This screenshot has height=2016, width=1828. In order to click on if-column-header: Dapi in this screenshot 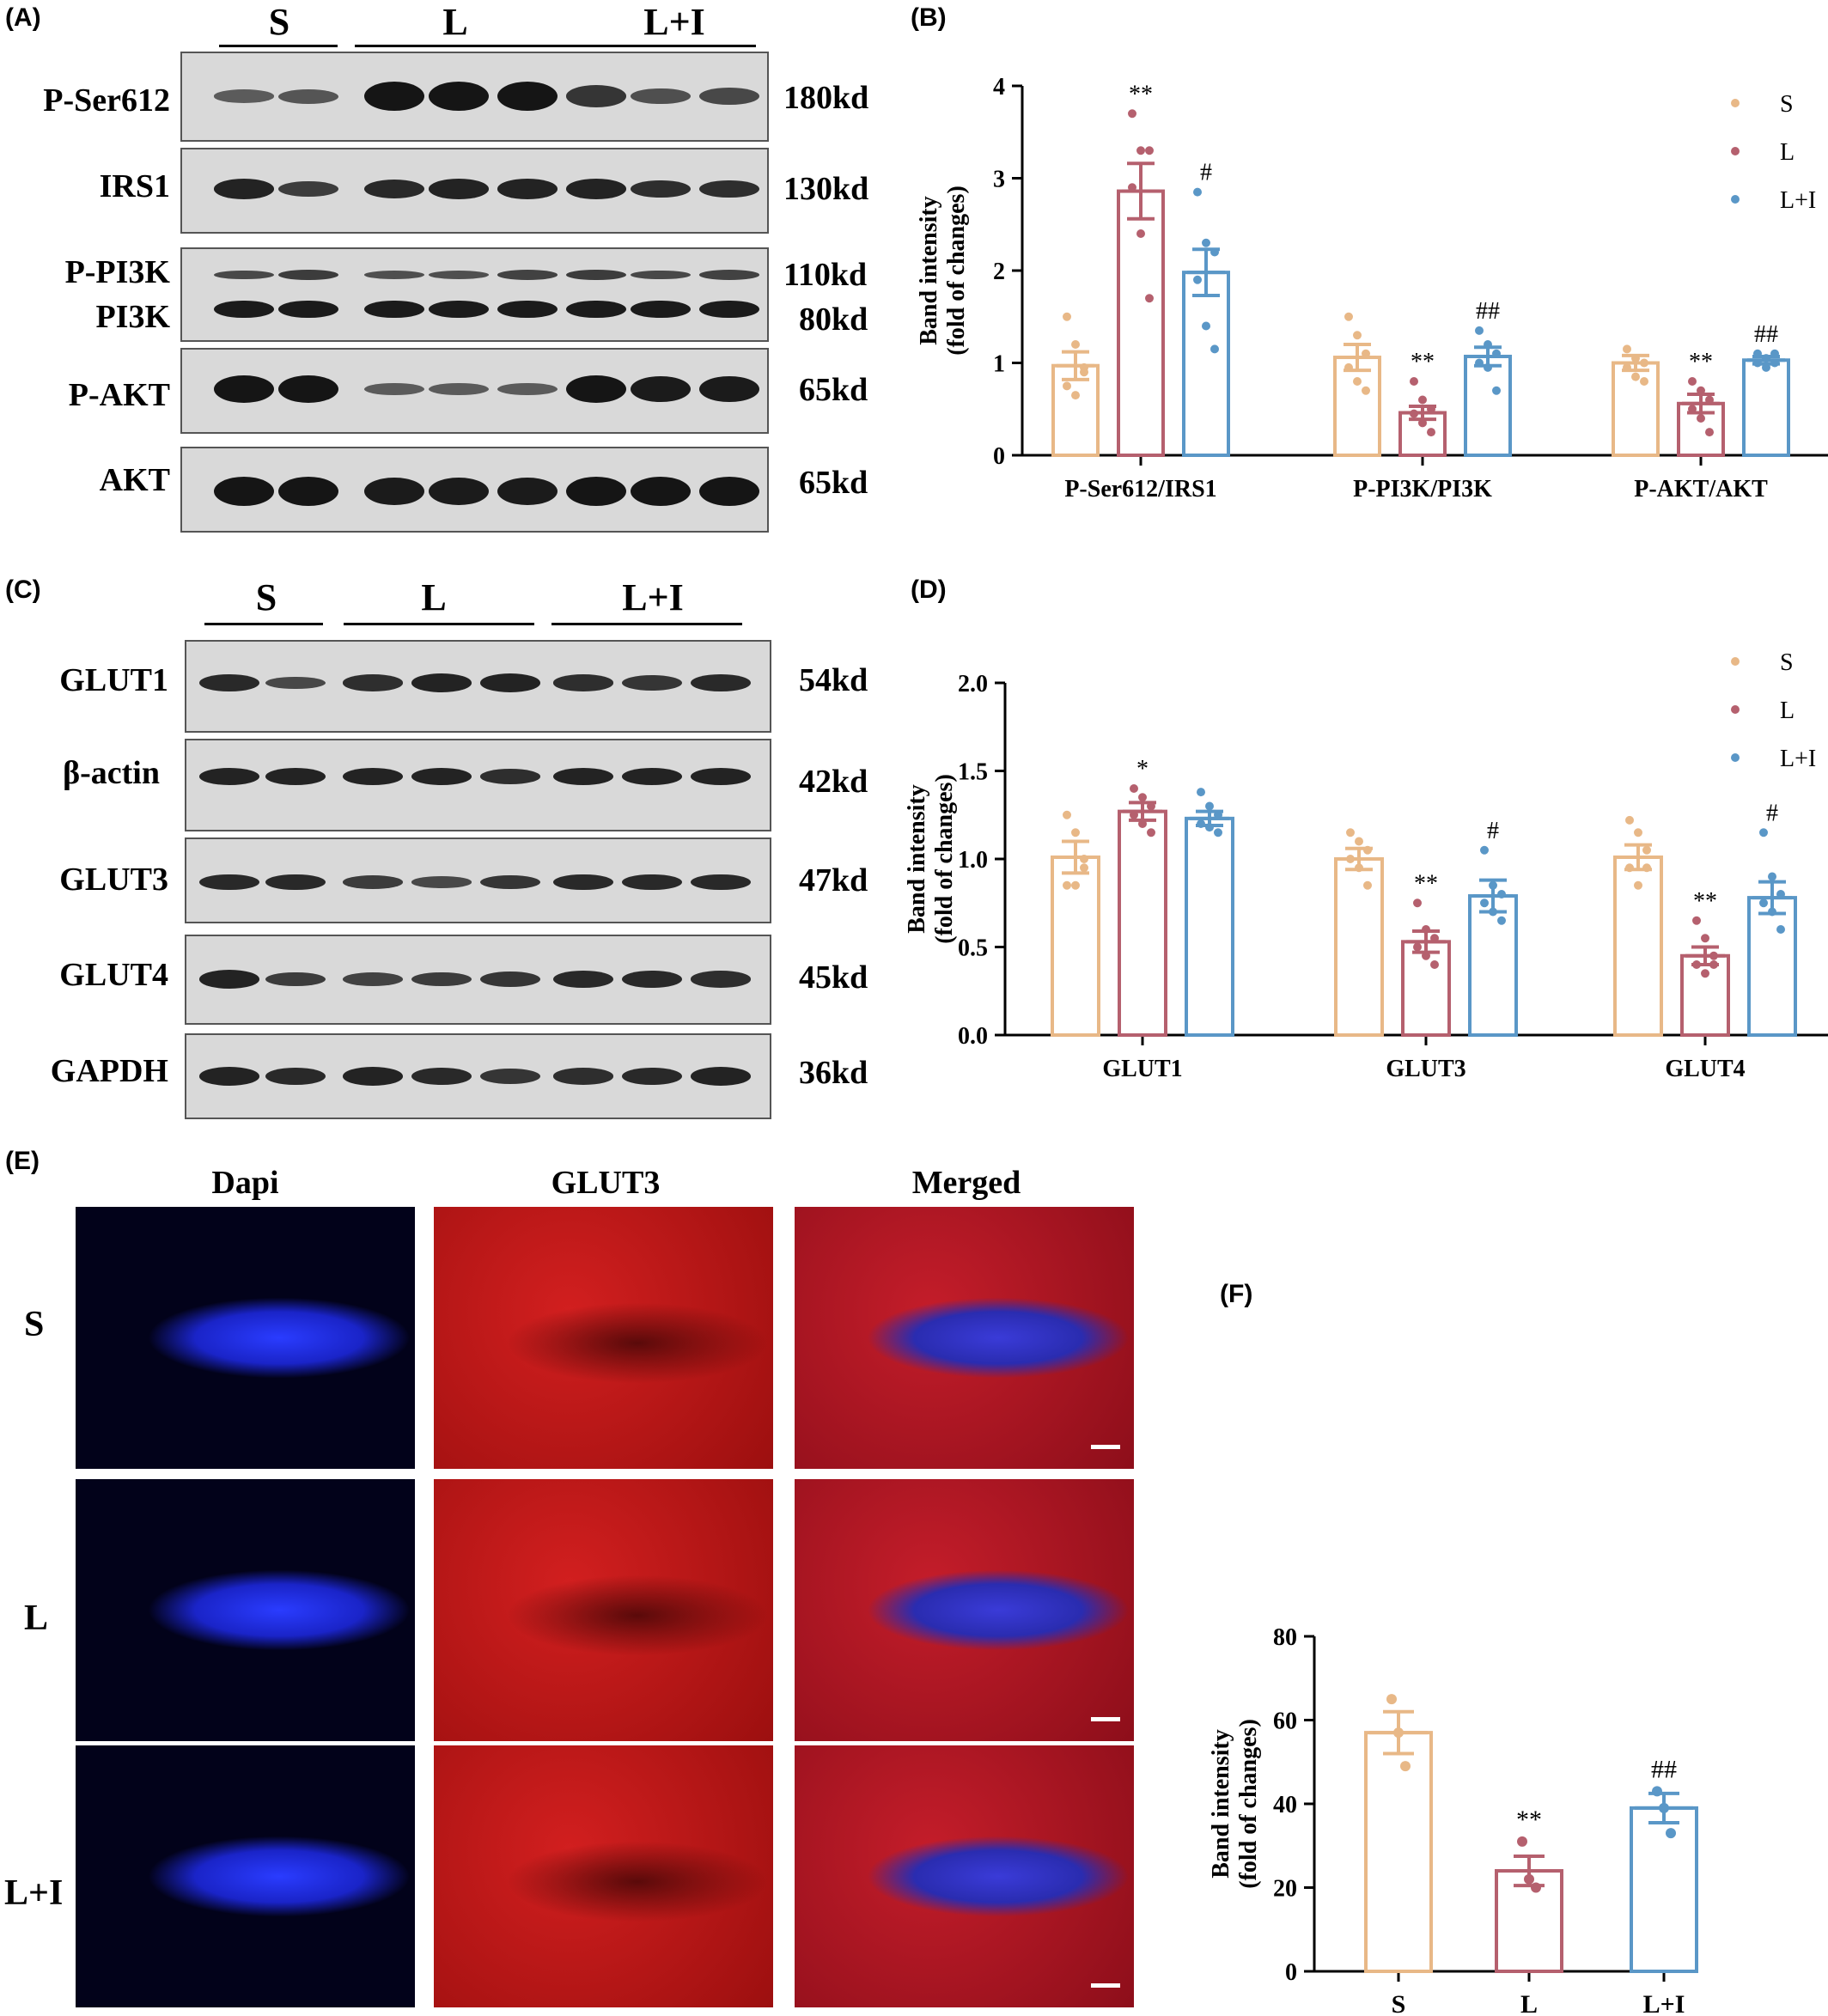, I will do `click(245, 1183)`.